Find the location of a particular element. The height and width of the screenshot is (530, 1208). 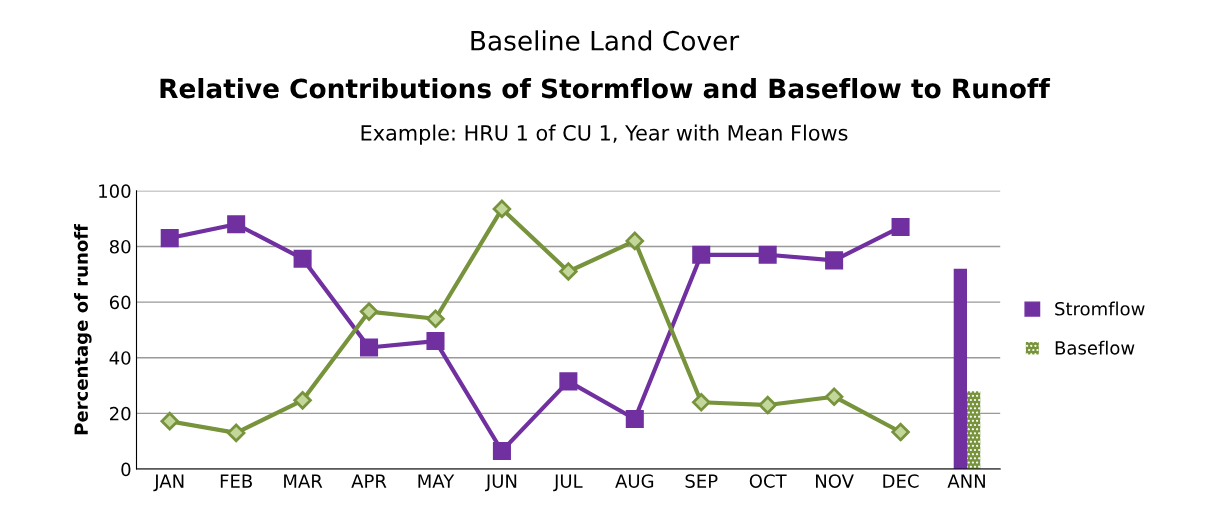

x-tick-label: DEC is located at coordinates (901, 481).